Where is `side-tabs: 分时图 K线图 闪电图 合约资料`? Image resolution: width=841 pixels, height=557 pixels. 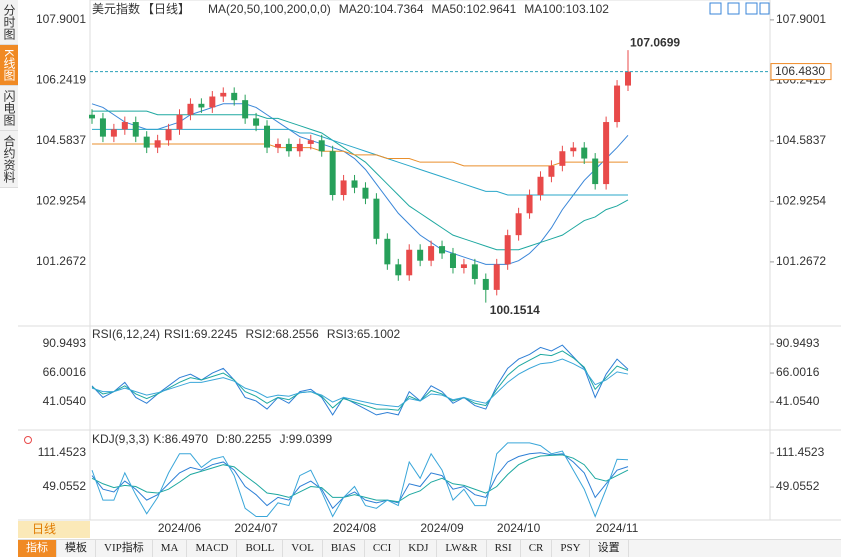
side-tabs: 分时图 K线图 闪电图 合约资料 is located at coordinates (9, 94).